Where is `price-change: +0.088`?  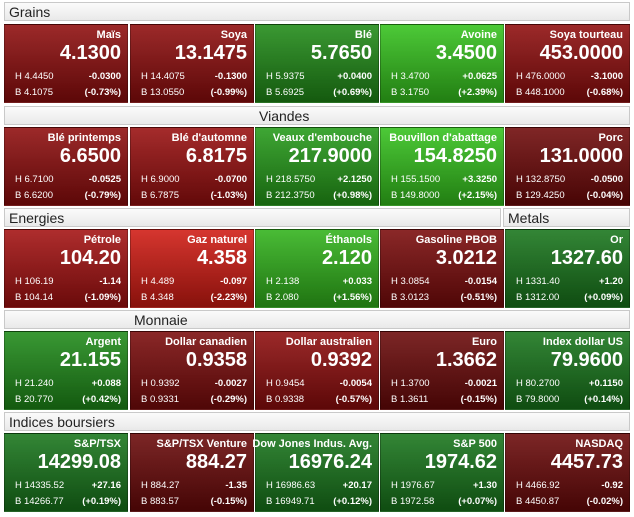 price-change: +0.088 is located at coordinates (106, 383).